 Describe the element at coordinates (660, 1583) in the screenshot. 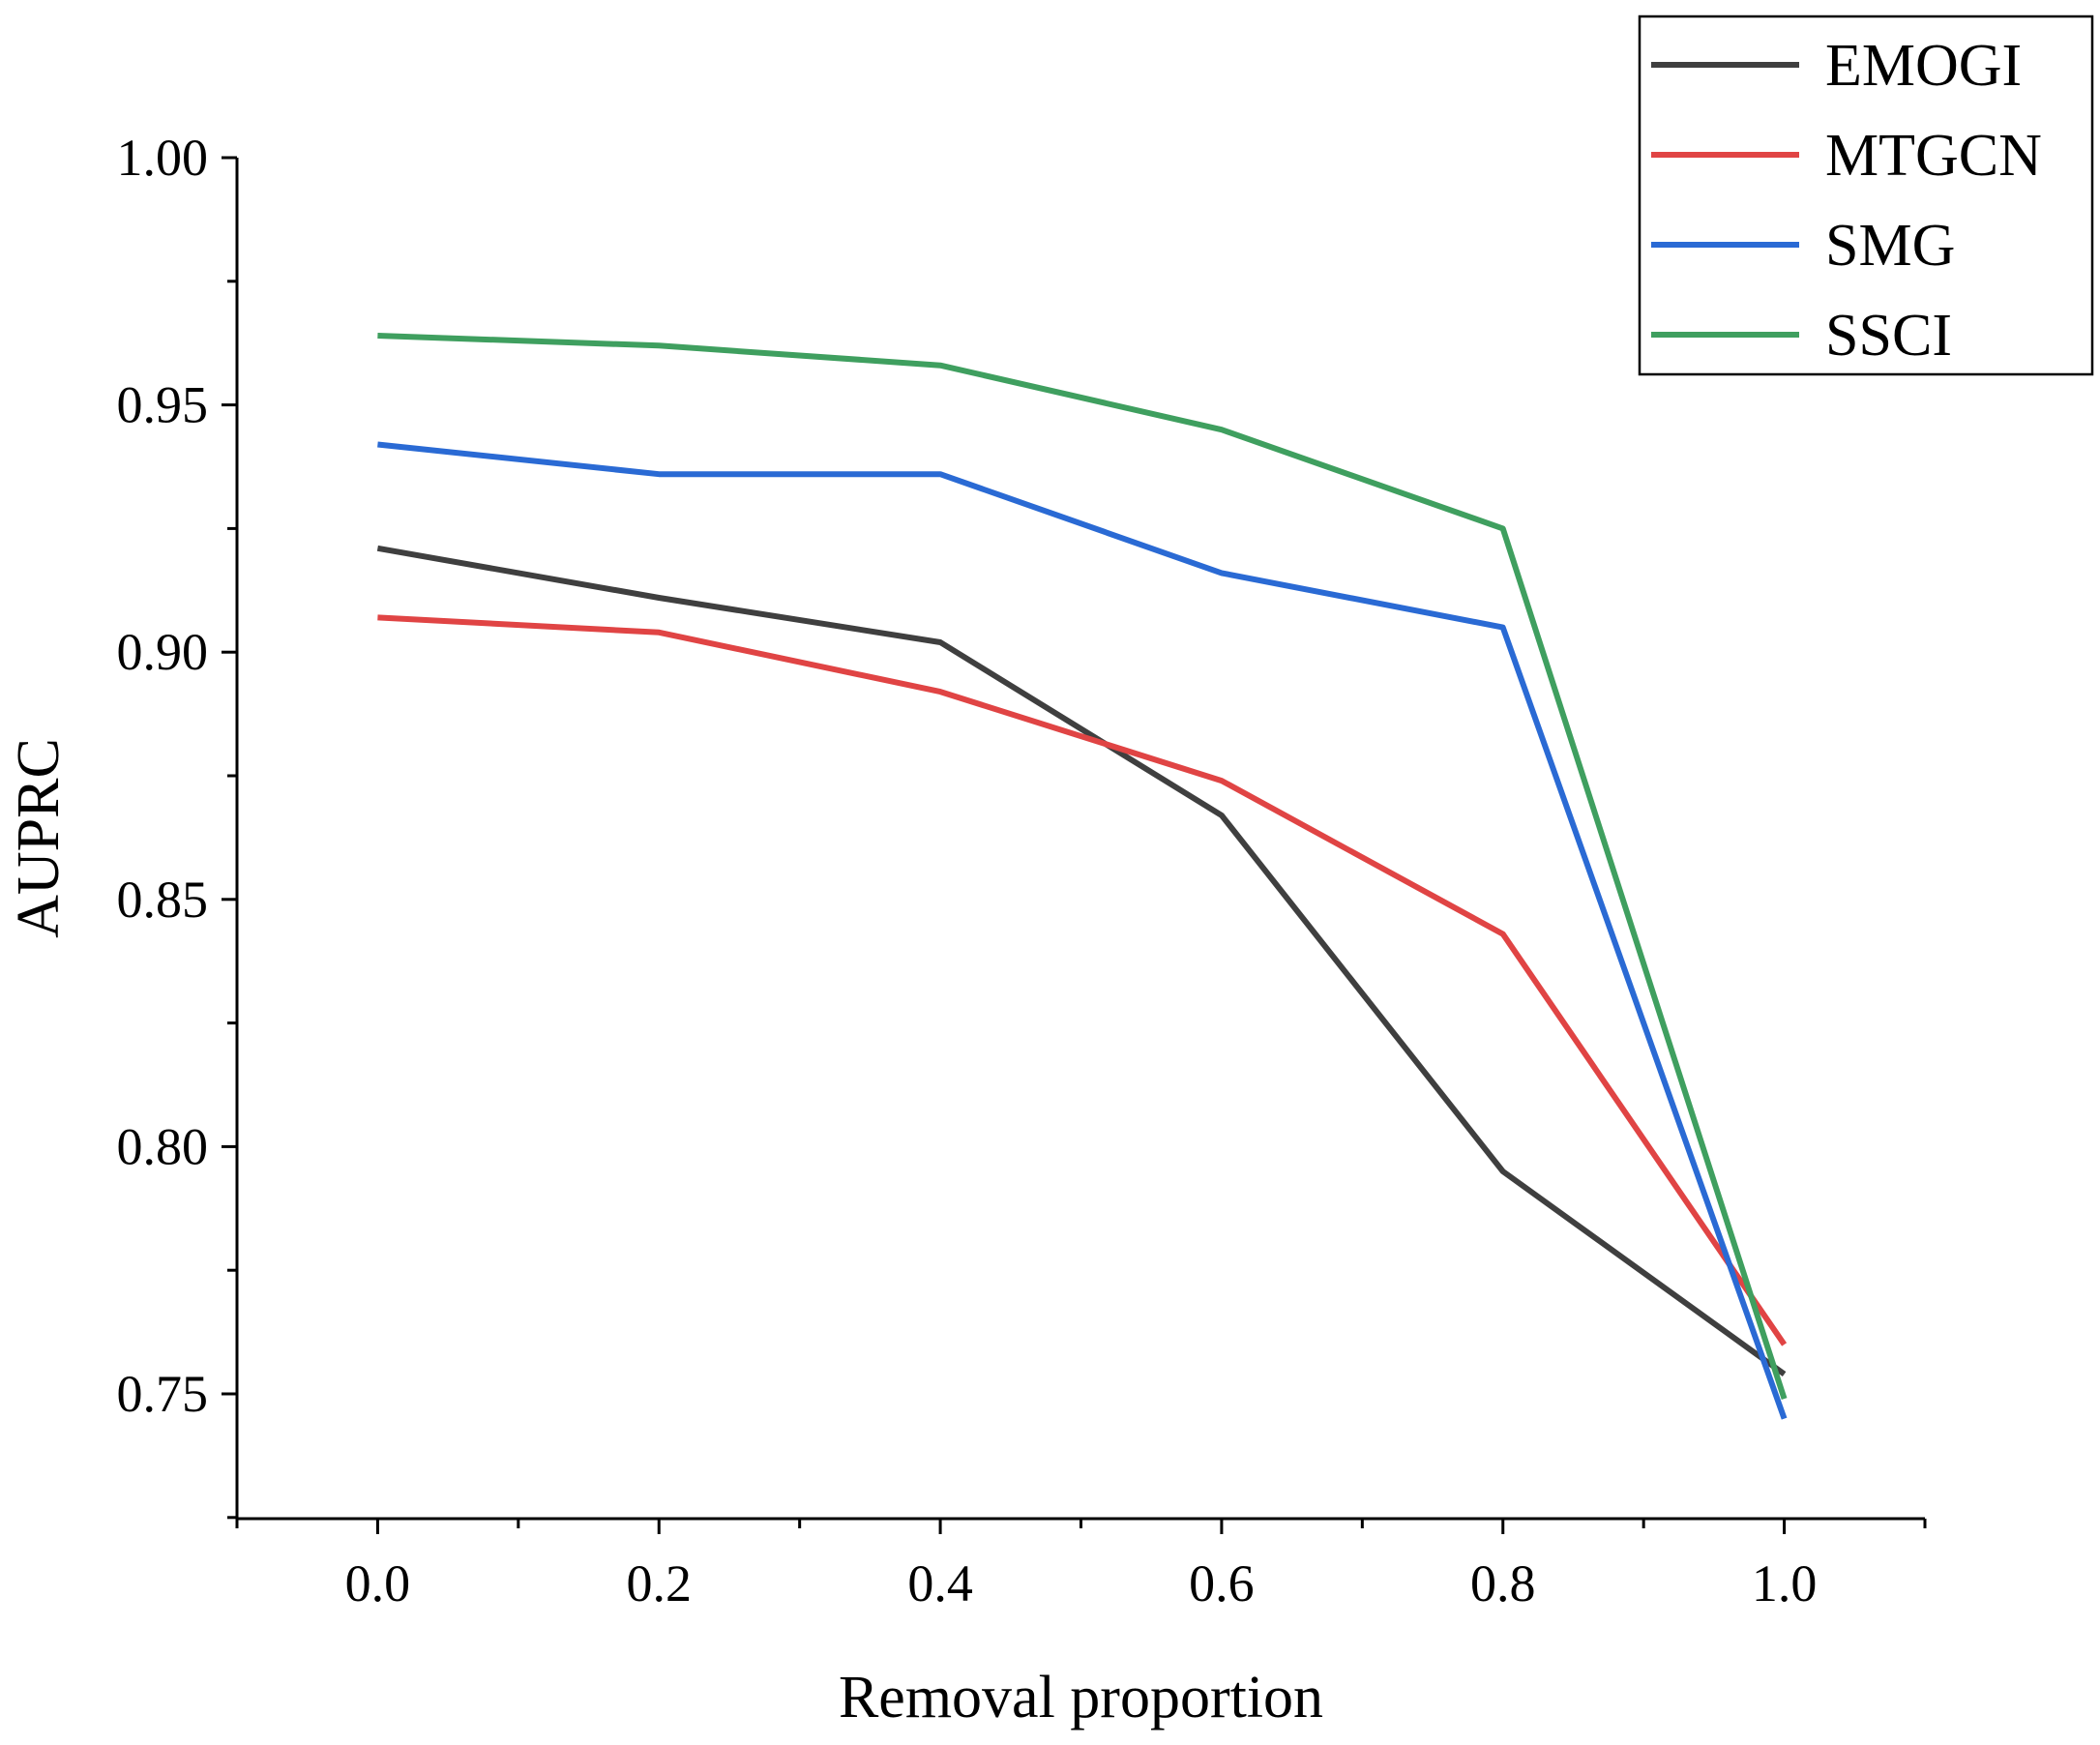

I see `x-tick-label: 0.2` at that location.